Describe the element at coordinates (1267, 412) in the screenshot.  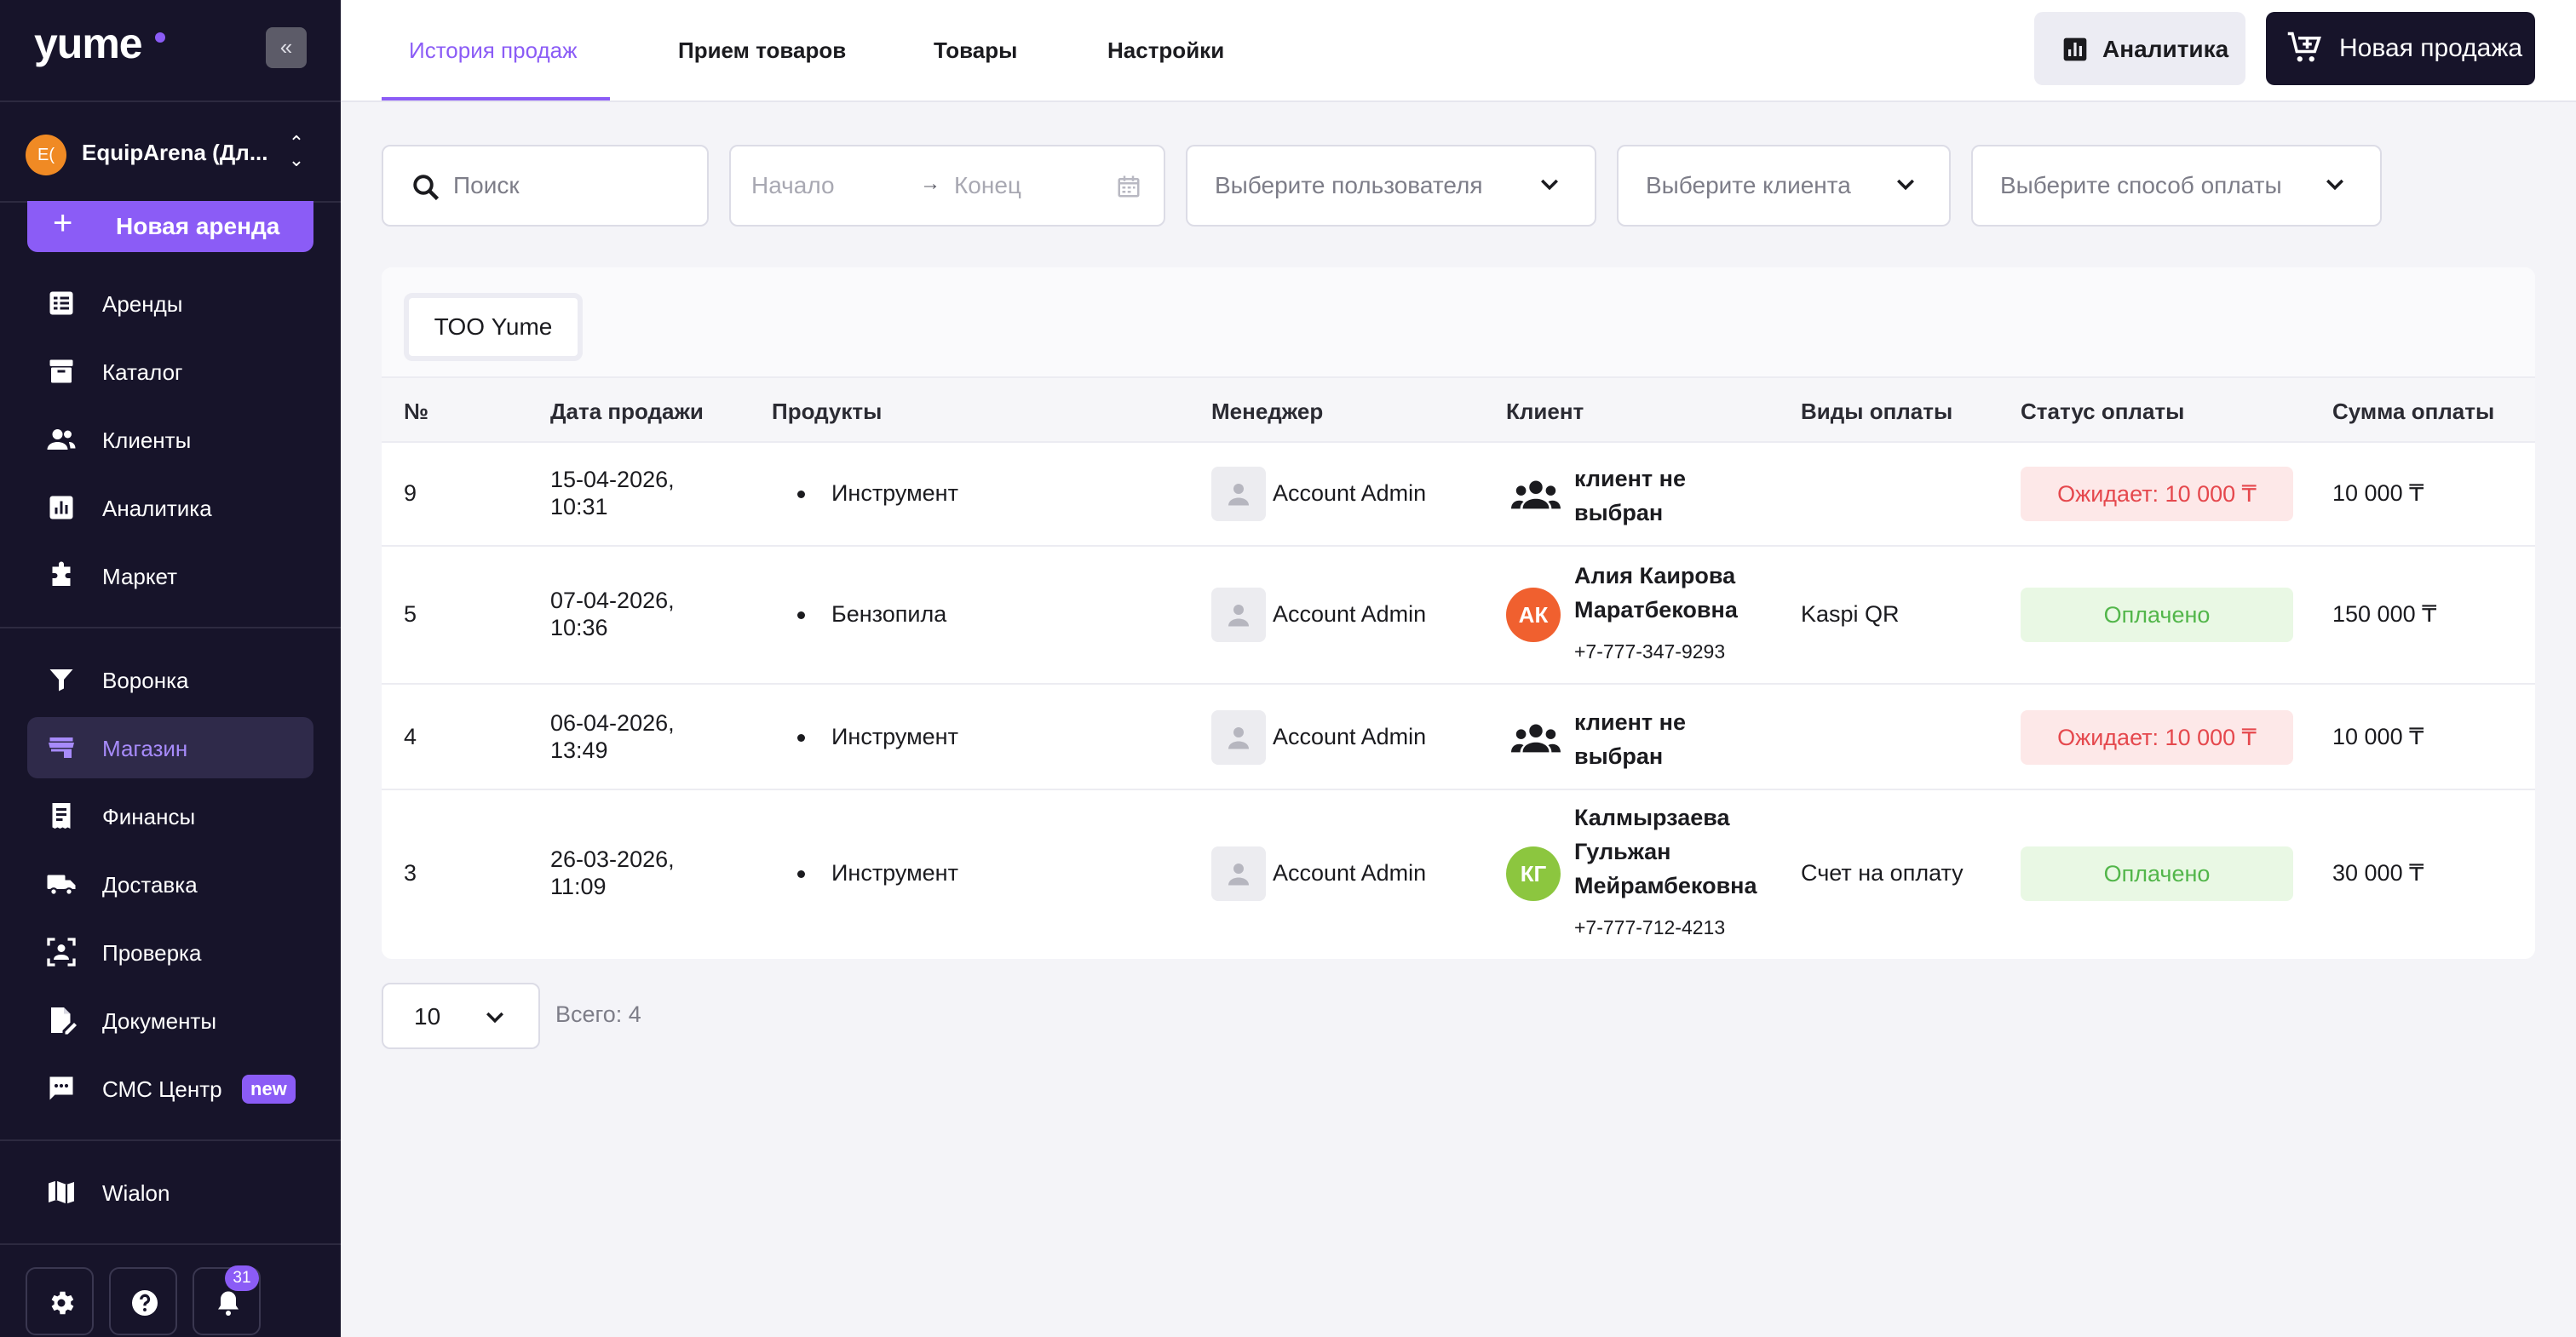
I see `column-header: Менеджер` at that location.